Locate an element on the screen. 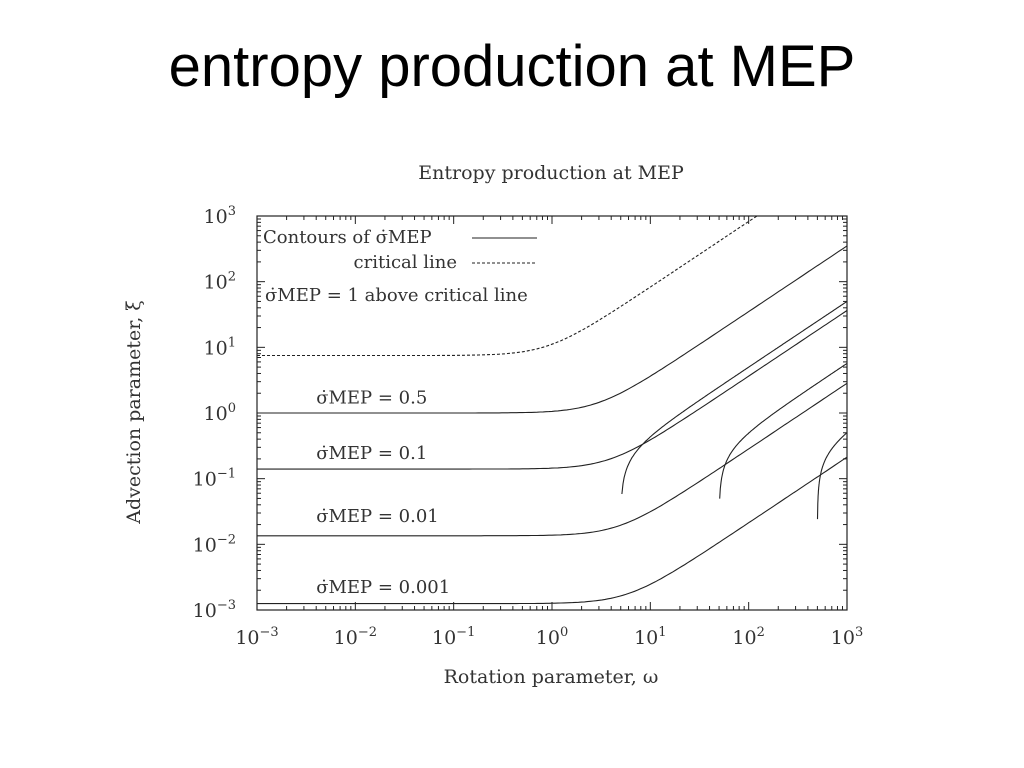 Image resolution: width=1024 pixels, height=768 pixels. contour-label: σ̇MEP = 0.01 is located at coordinates (377, 516).